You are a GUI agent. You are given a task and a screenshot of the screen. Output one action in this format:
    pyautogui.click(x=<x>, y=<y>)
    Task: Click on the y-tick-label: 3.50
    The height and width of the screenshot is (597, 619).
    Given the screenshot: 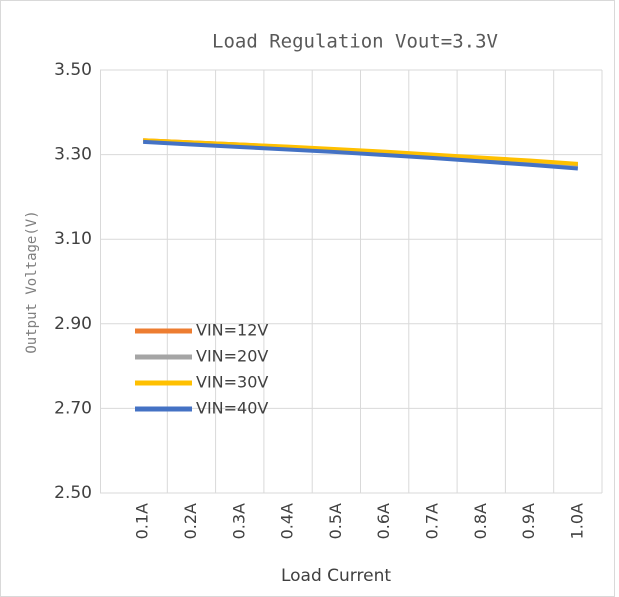 What is the action you would take?
    pyautogui.click(x=73, y=70)
    